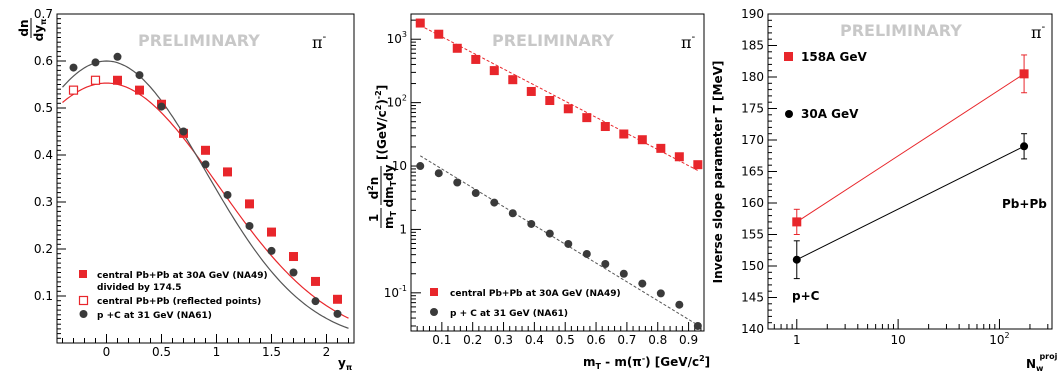 The width and height of the screenshot is (1058, 374). I want to click on y-tick-label-3: 185, so click(752, 46).